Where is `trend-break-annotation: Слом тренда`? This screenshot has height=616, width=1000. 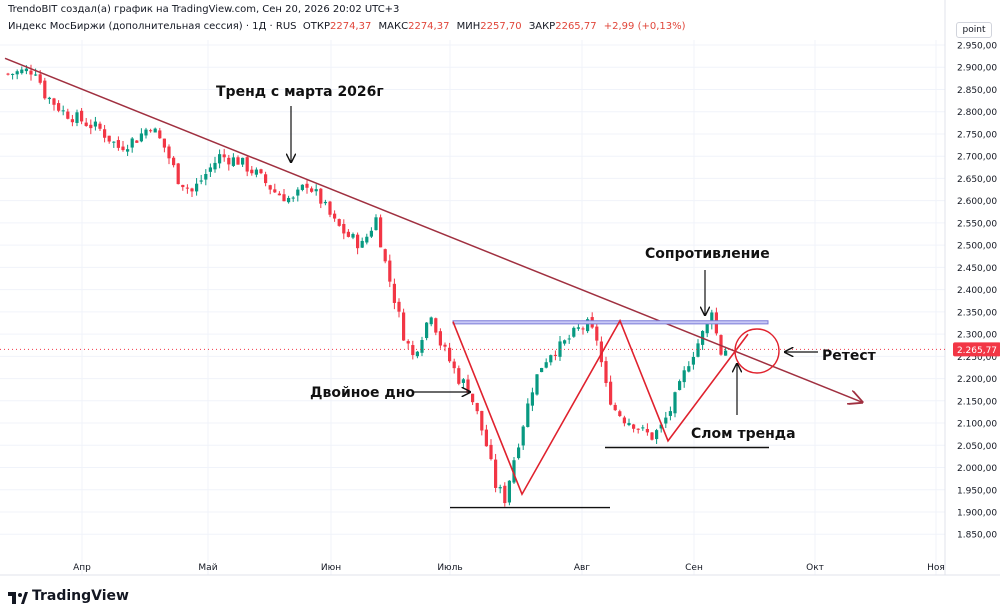
trend-break-annotation: Слом тренда is located at coordinates (743, 434).